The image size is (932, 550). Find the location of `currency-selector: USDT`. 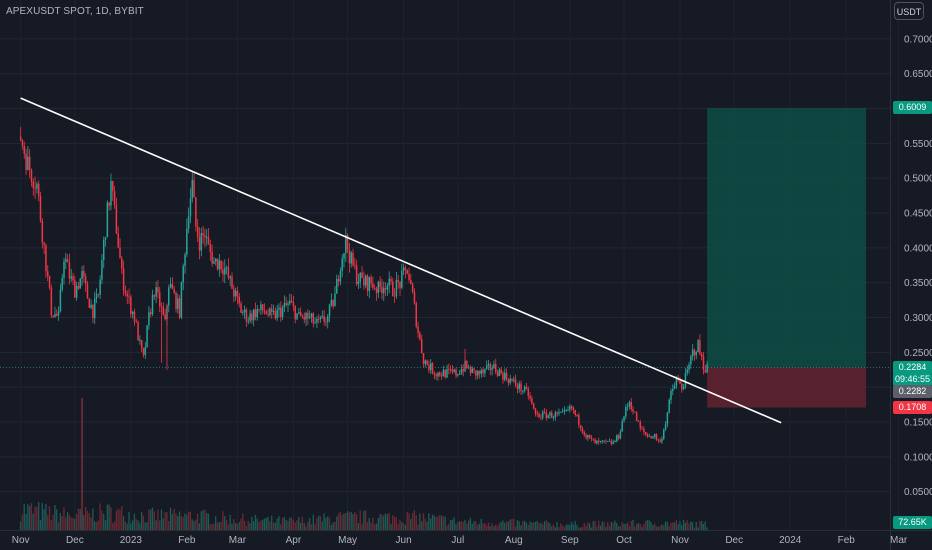

currency-selector: USDT is located at coordinates (909, 11).